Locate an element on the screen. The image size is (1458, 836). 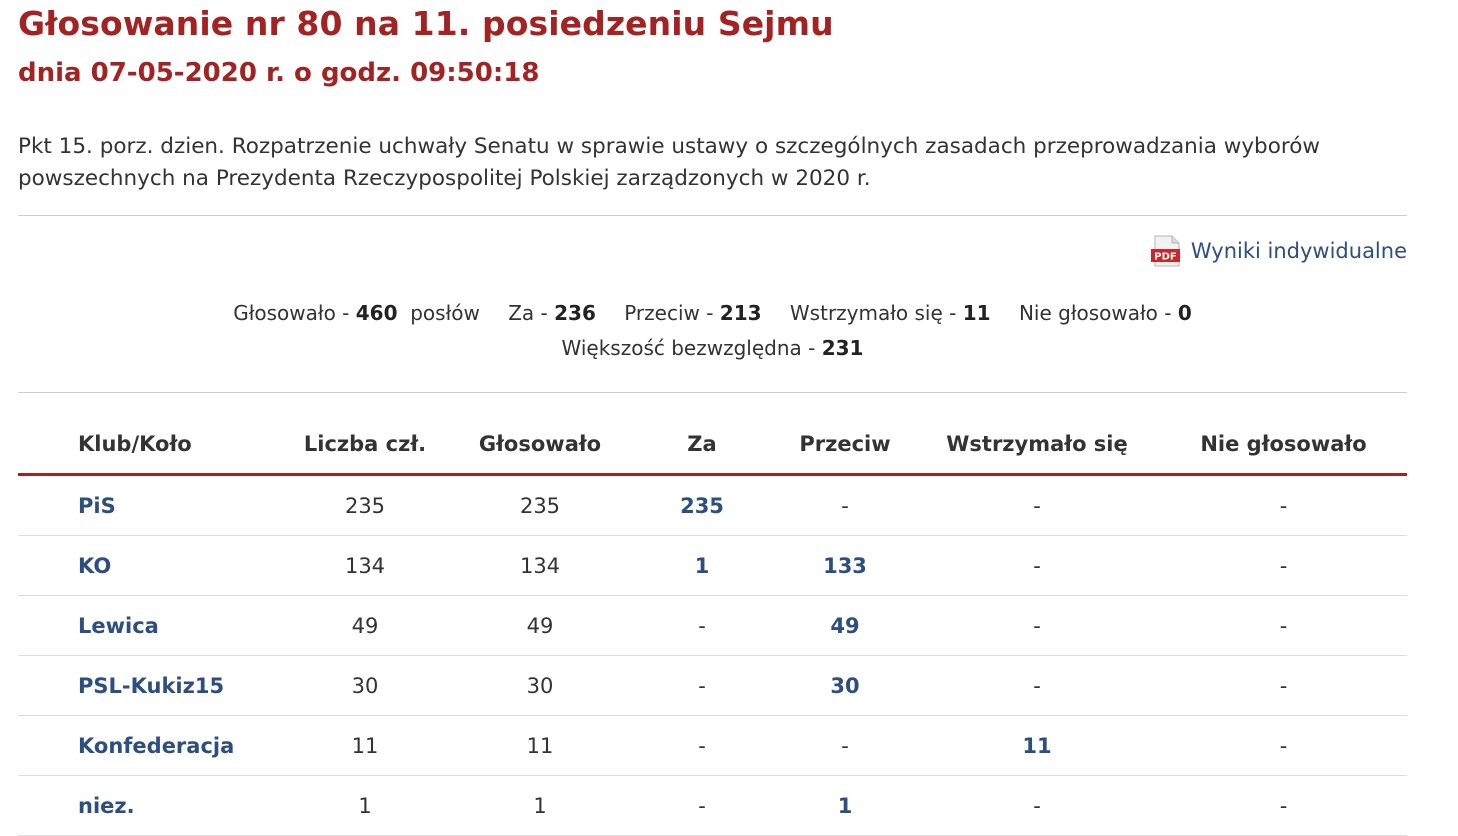
table-row: PiS 235 235 235 - - - is located at coordinates (712, 505).